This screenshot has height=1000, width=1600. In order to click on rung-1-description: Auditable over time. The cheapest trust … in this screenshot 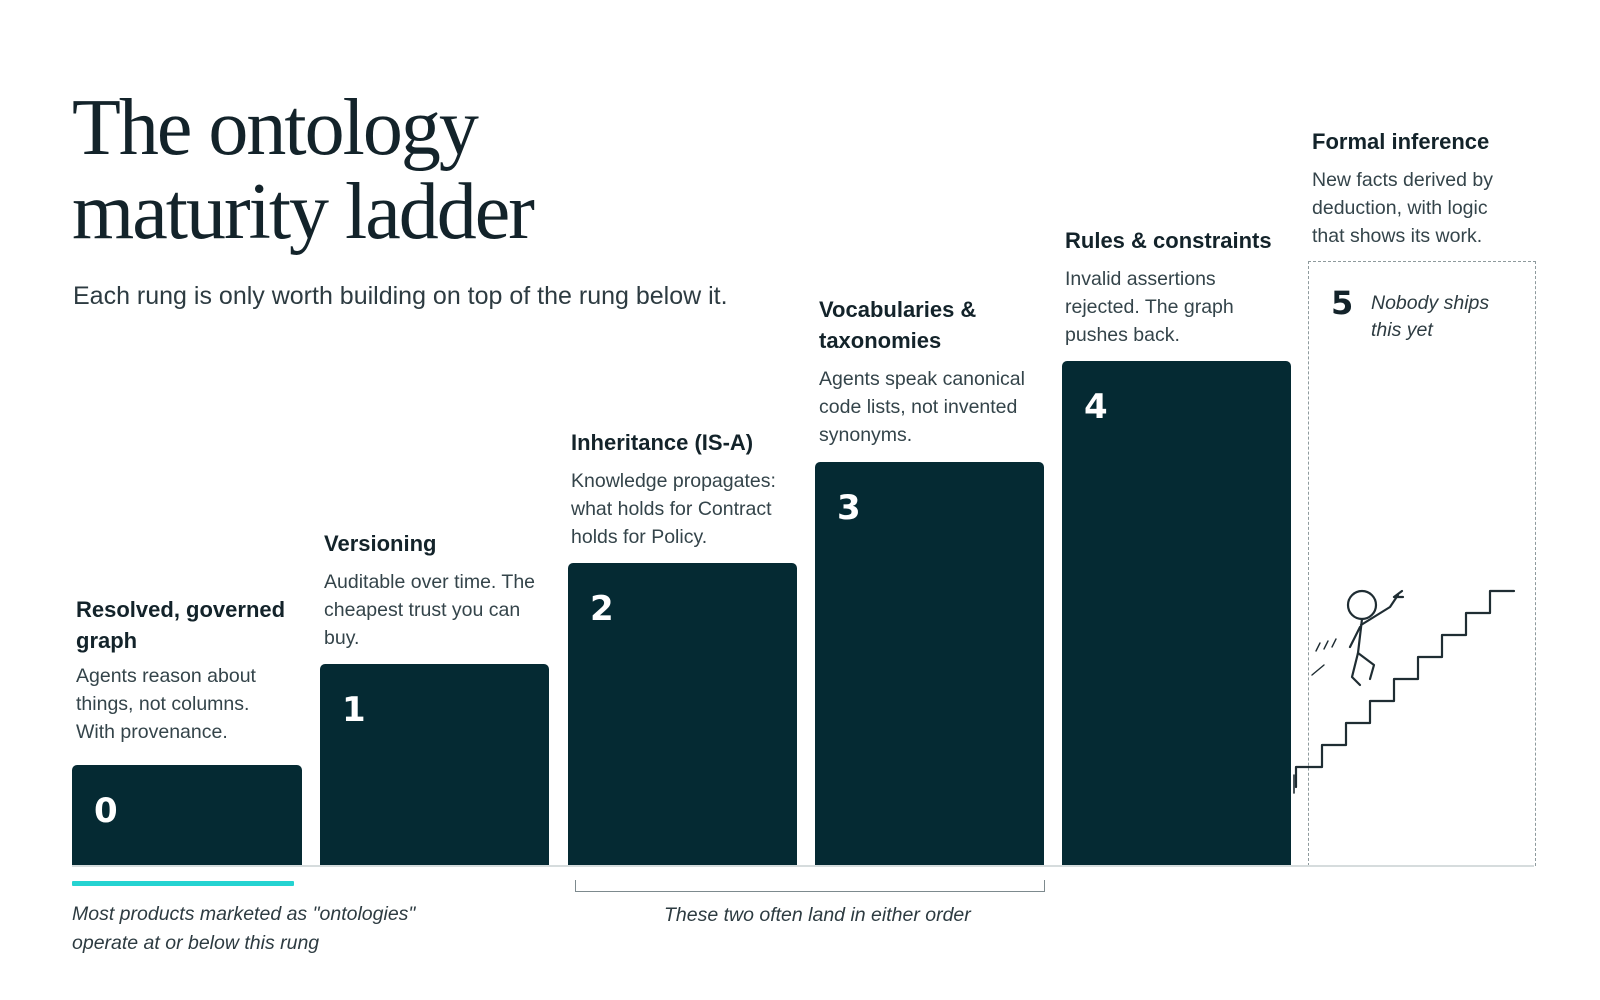, I will do `click(430, 610)`.